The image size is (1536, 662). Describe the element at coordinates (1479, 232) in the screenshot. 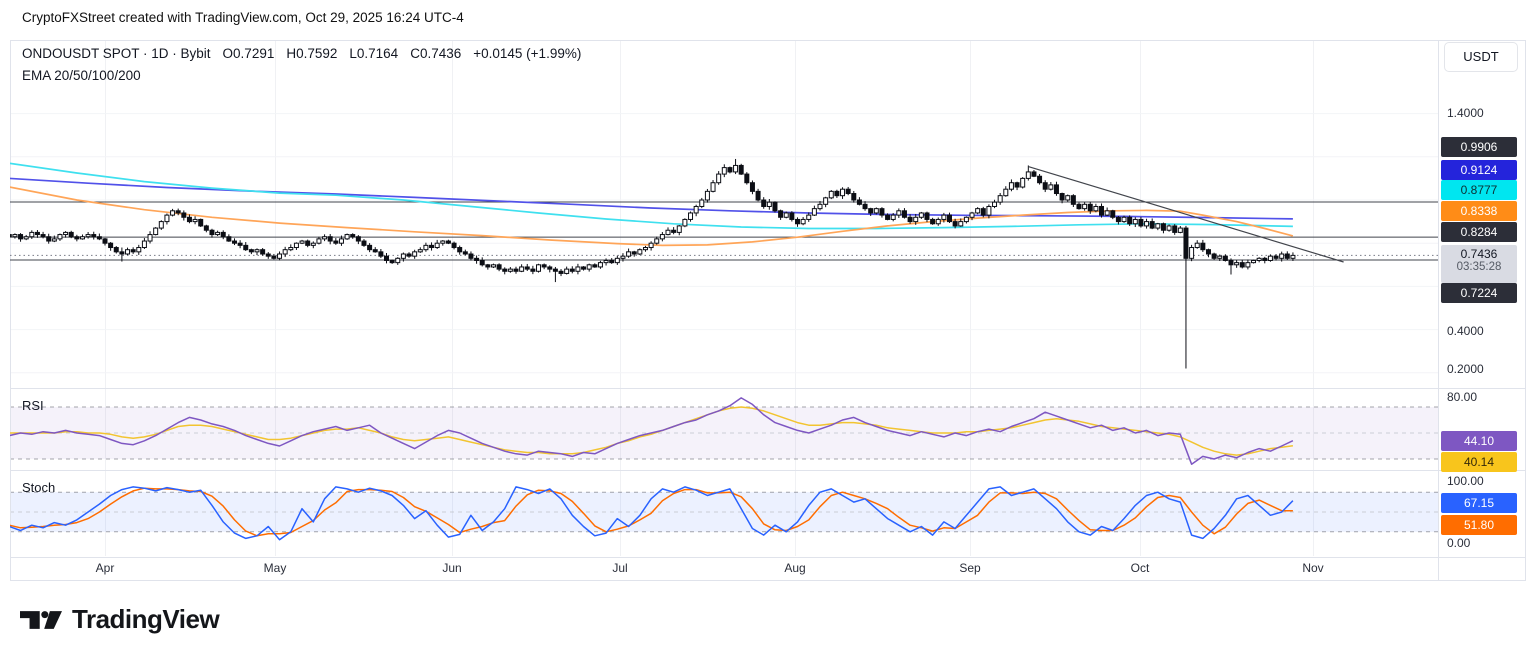

I see `level-price-badge: 0.8284` at that location.